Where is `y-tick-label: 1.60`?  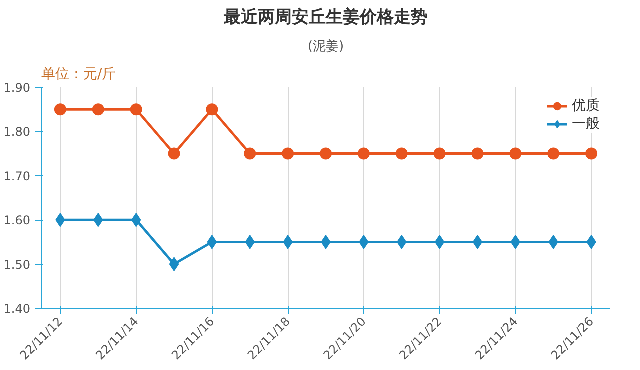
y-tick-label: 1.60 is located at coordinates (17, 221).